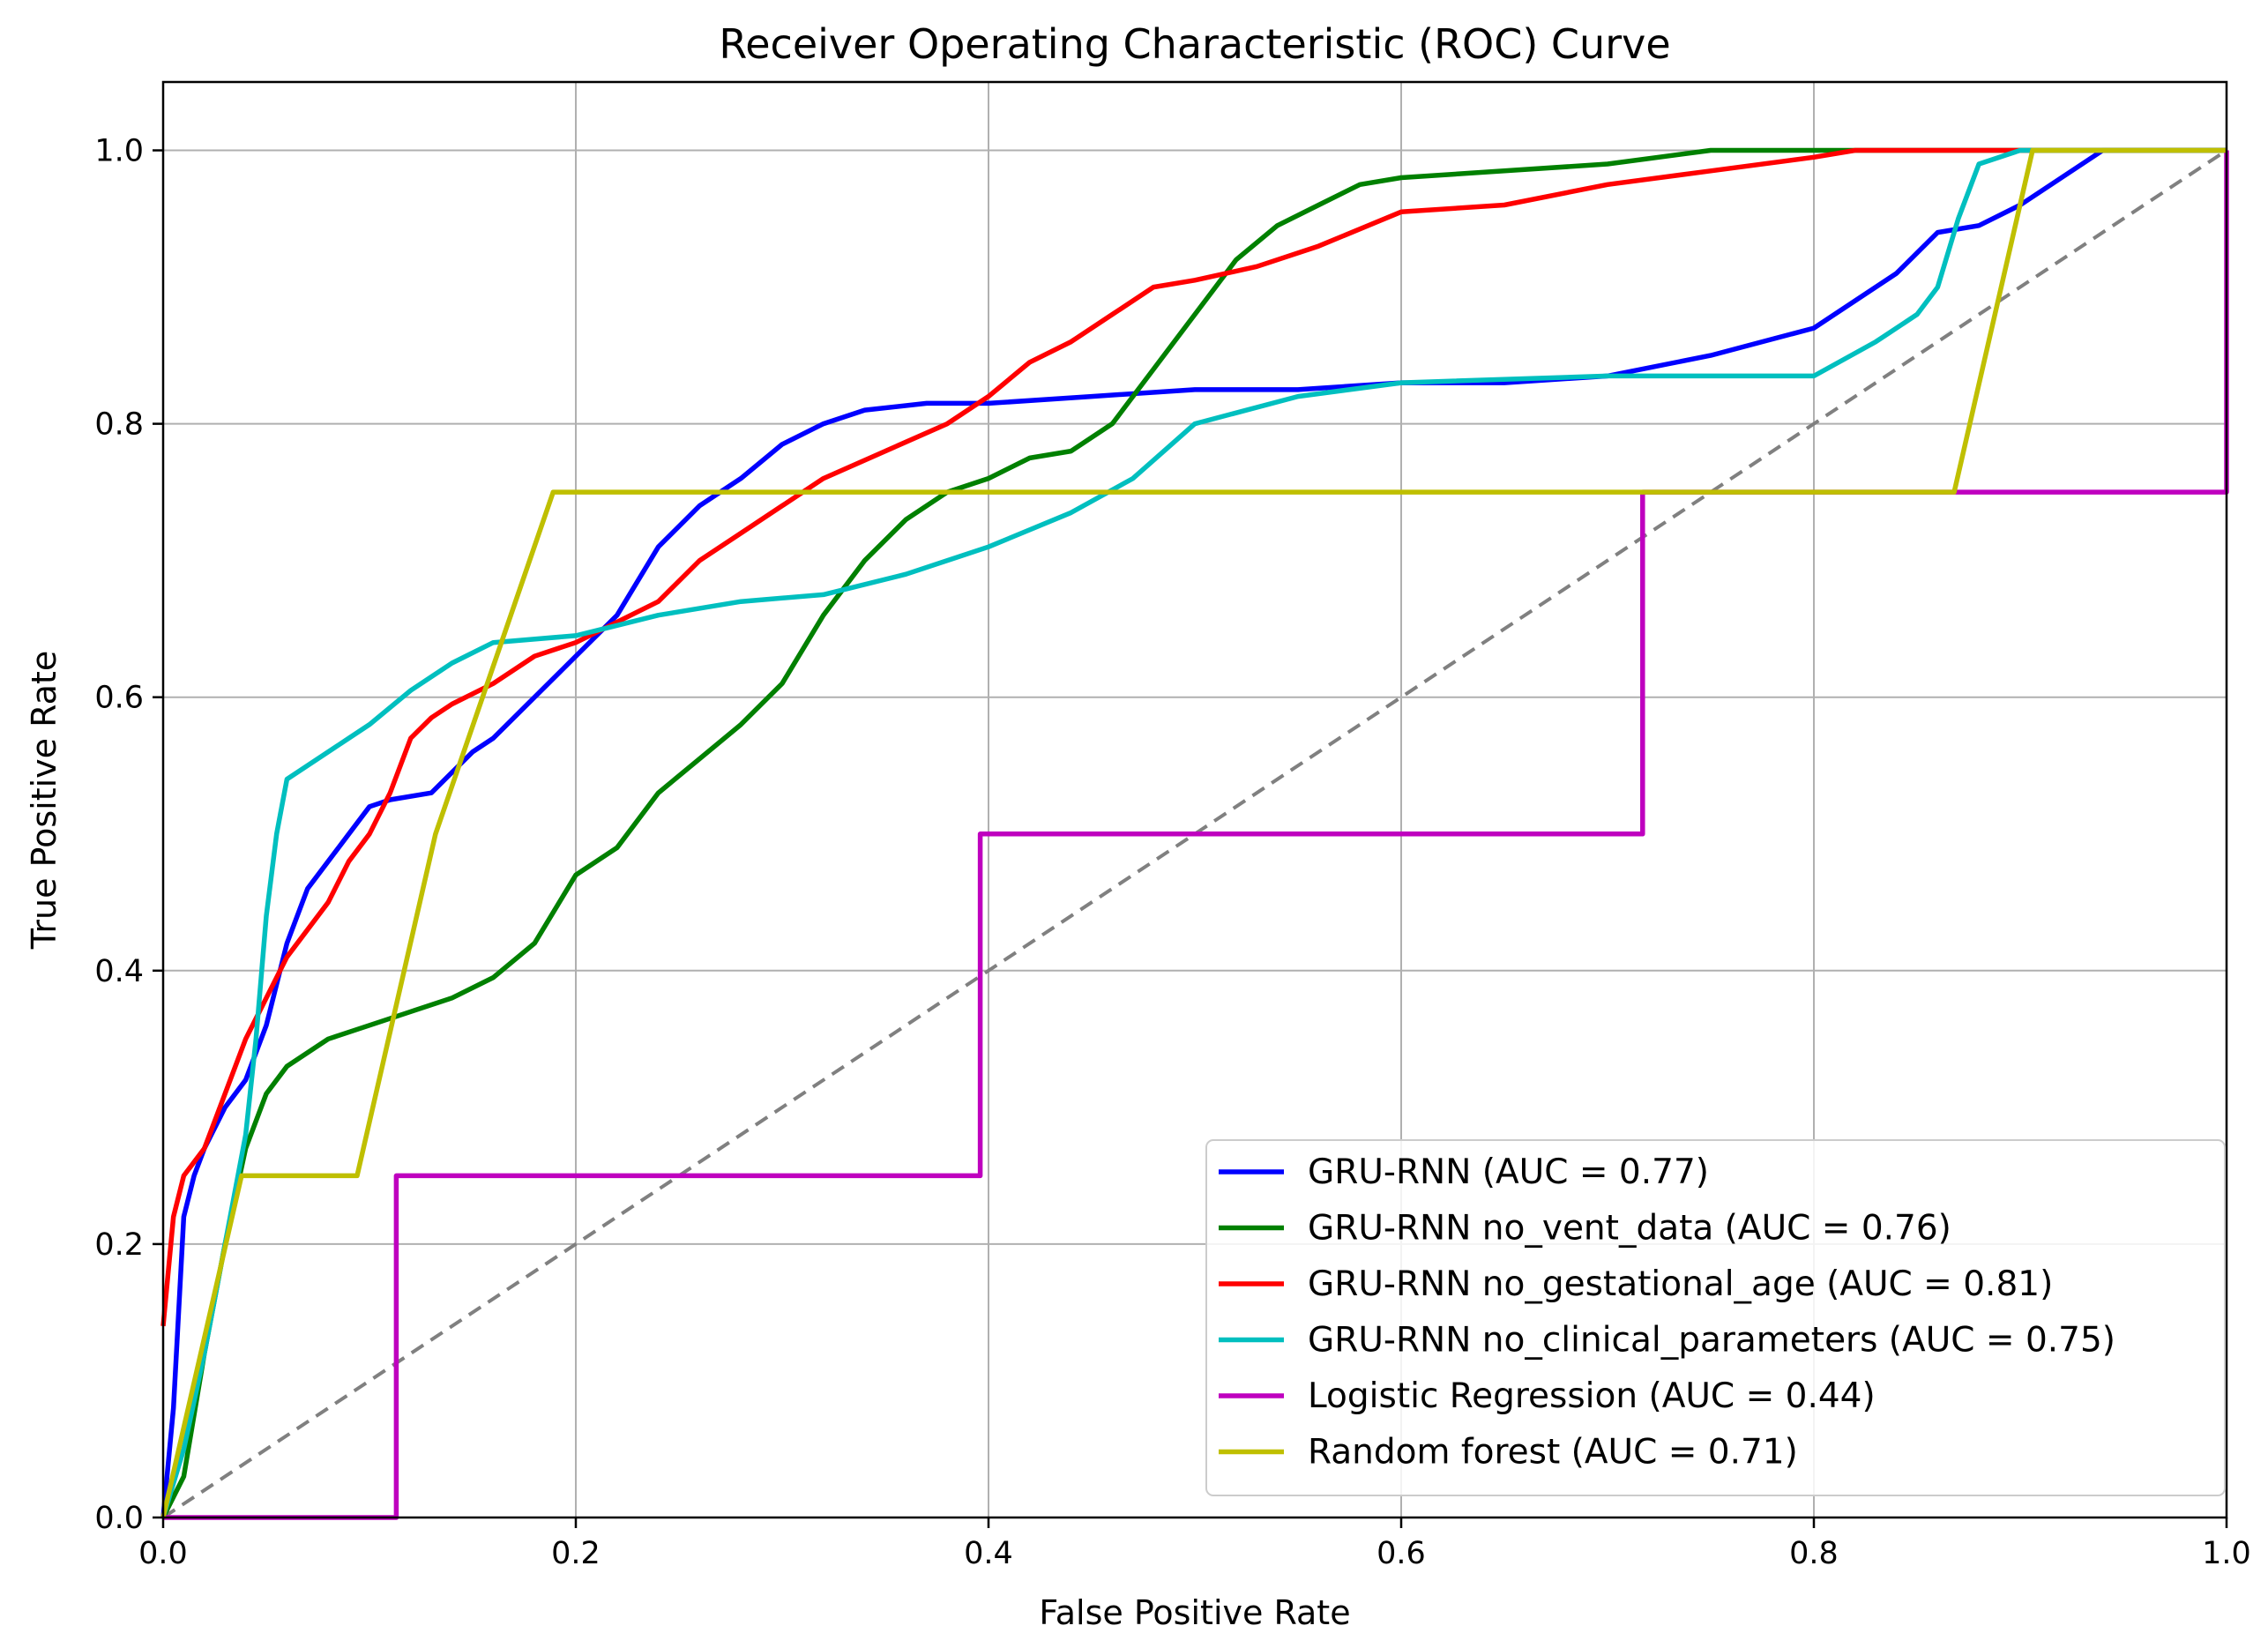 The height and width of the screenshot is (1648, 2268). I want to click on x-tick-label: 1.0, so click(2226, 1553).